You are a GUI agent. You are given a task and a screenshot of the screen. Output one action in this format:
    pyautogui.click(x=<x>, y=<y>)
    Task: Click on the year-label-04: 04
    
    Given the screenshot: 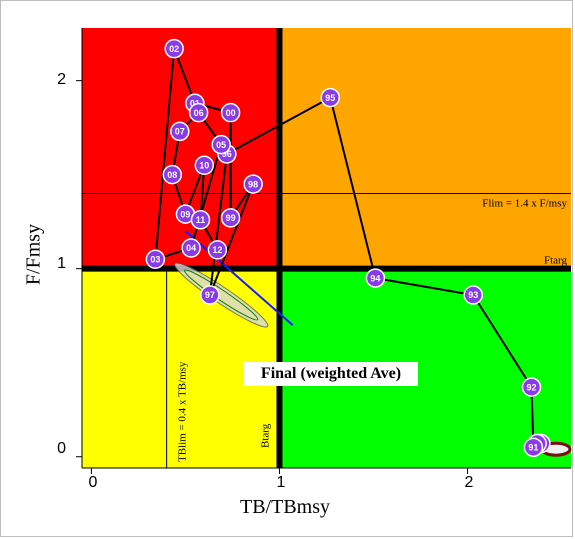 What is the action you would take?
    pyautogui.click(x=191, y=248)
    